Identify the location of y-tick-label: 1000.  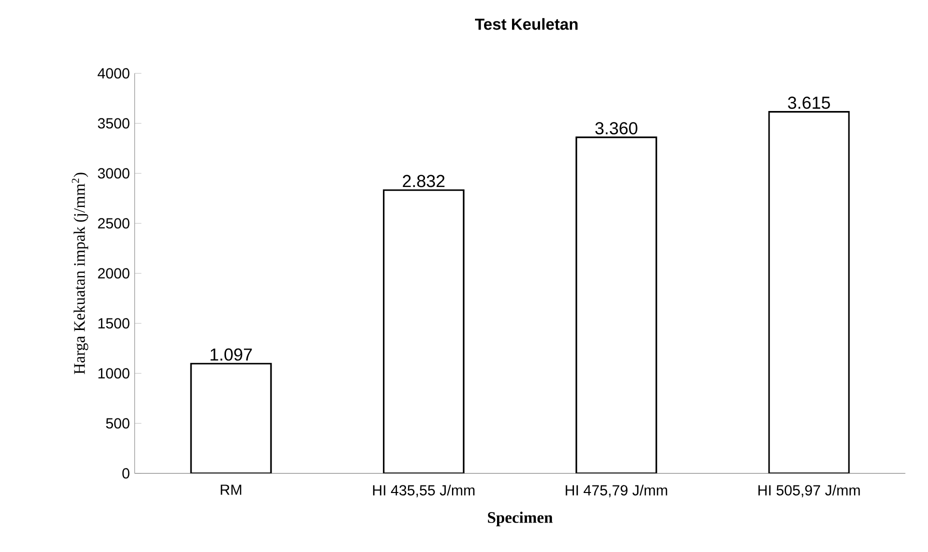
(114, 373).